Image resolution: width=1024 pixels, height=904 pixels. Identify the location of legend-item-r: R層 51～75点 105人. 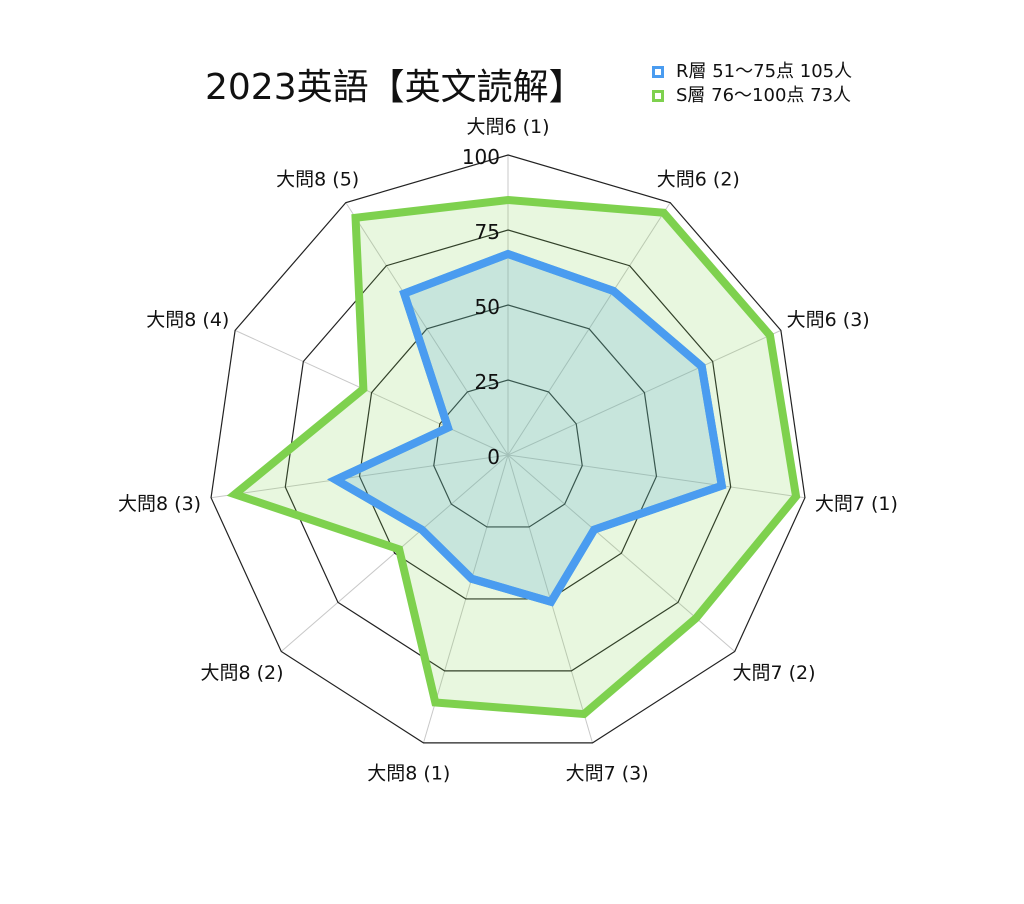
(752, 72).